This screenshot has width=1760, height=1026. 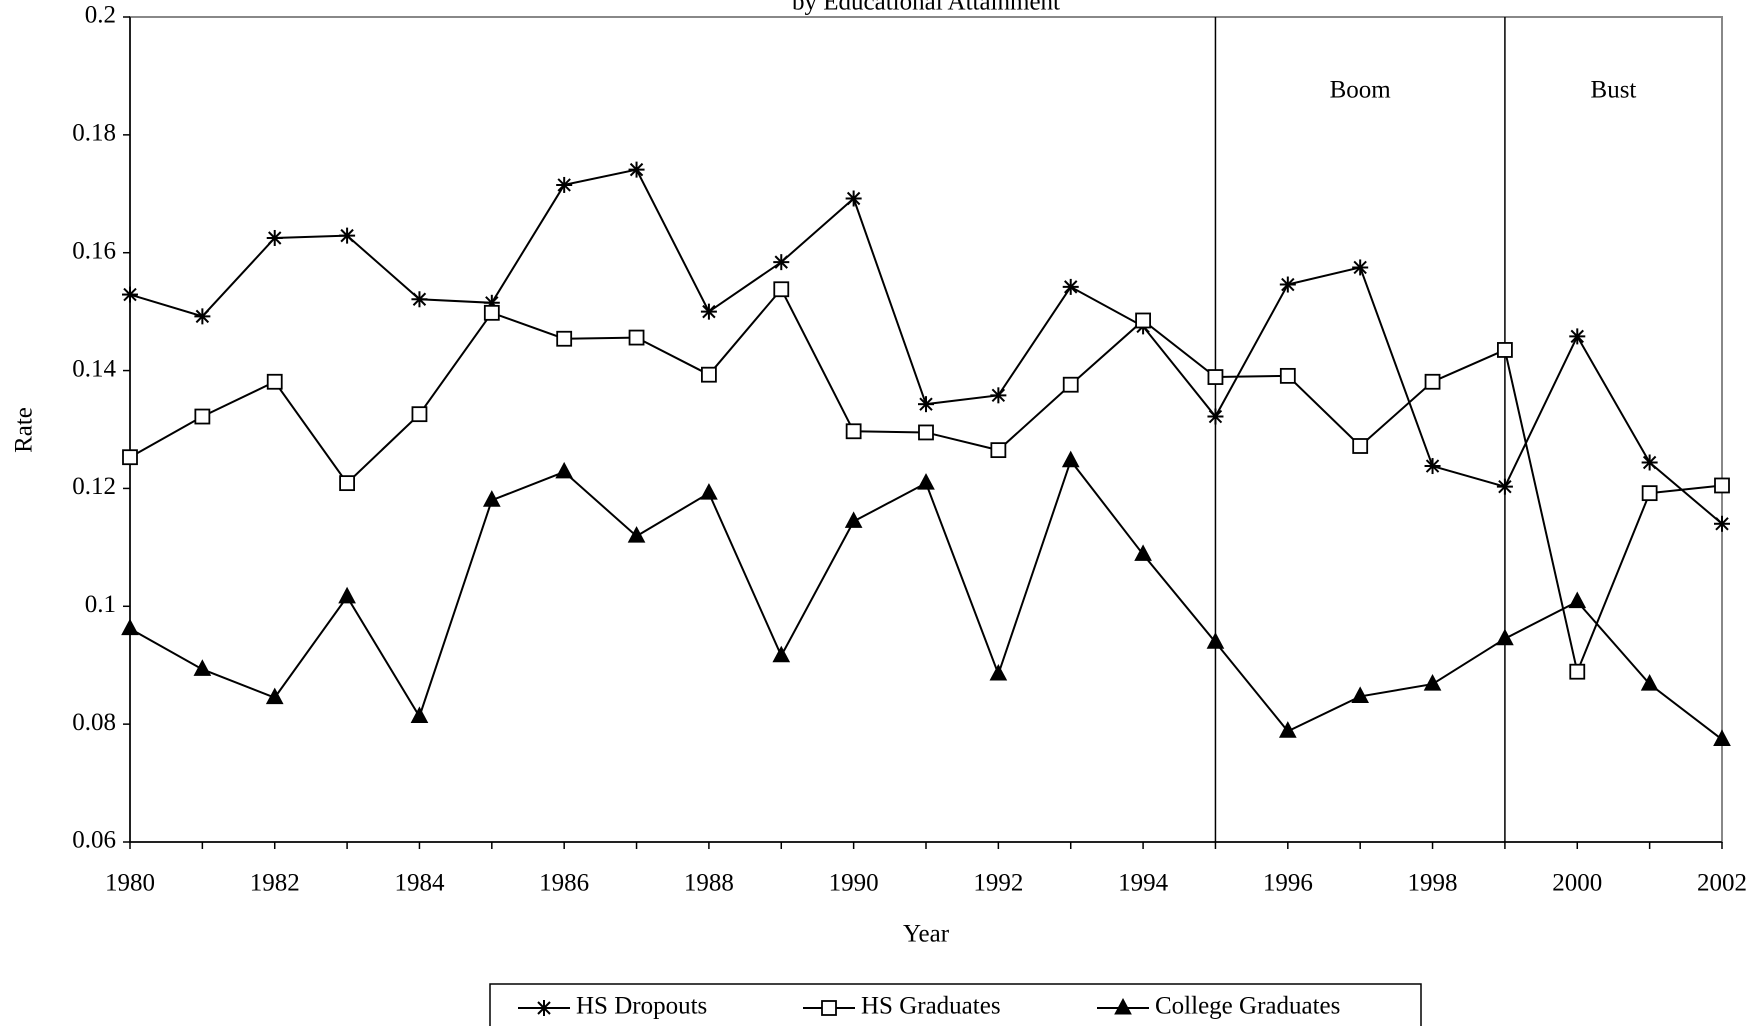 What do you see at coordinates (1143, 883) in the screenshot?
I see `x-tick-label: 1994` at bounding box center [1143, 883].